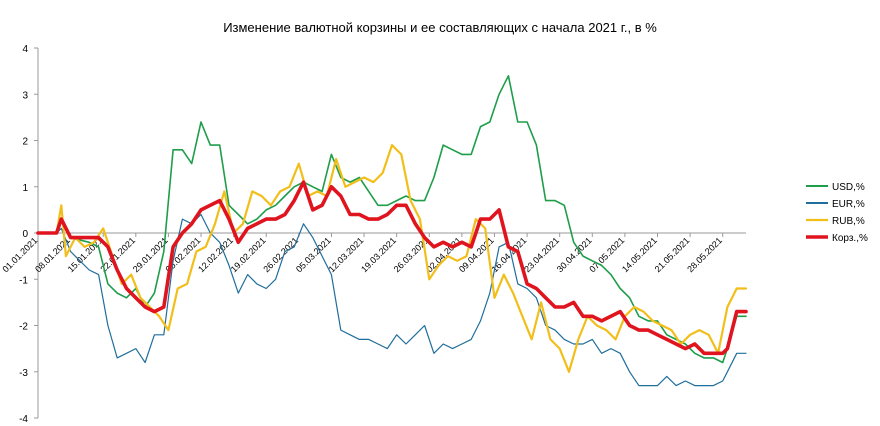 Image resolution: width=880 pixels, height=426 pixels. I want to click on y-tick-label: -1, so click(23, 280).